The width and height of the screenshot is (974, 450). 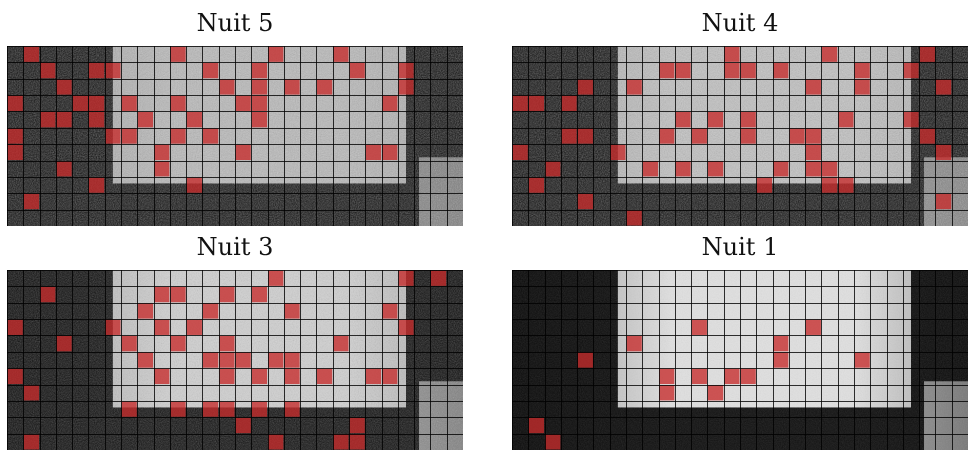 What do you see at coordinates (740, 247) in the screenshot?
I see `panel-title: Nuit 1` at bounding box center [740, 247].